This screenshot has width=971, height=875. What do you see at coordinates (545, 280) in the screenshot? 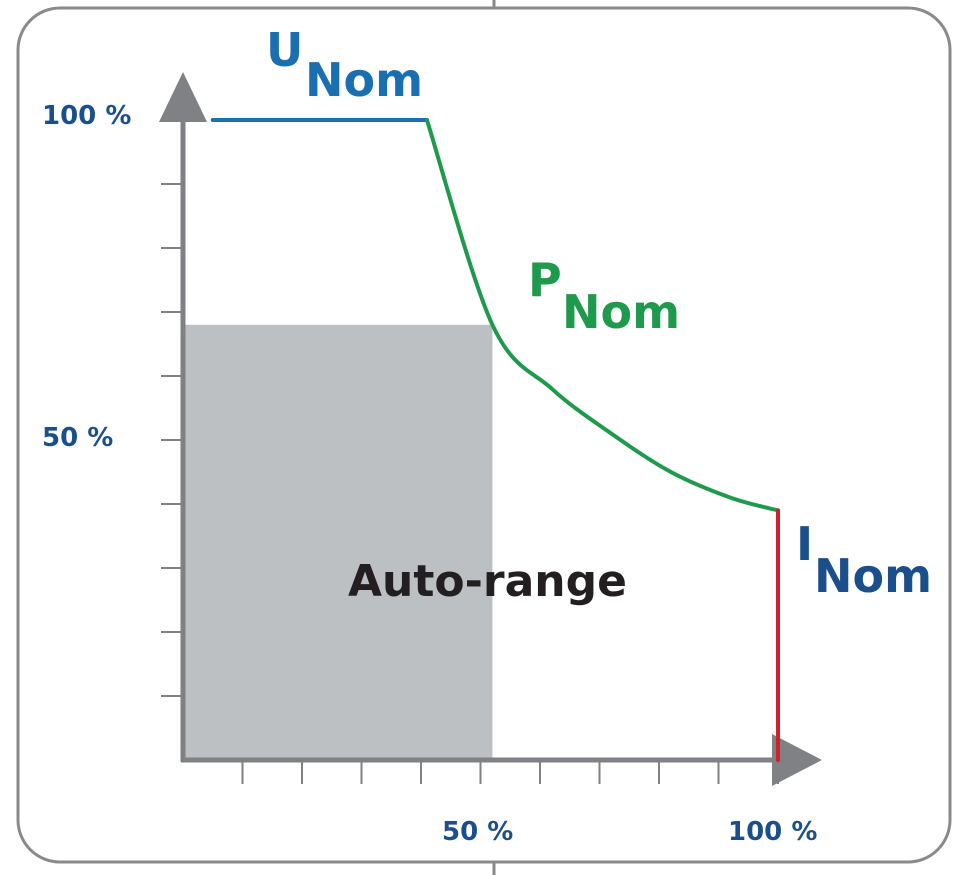
I see `p-nom-label-main: P` at bounding box center [545, 280].